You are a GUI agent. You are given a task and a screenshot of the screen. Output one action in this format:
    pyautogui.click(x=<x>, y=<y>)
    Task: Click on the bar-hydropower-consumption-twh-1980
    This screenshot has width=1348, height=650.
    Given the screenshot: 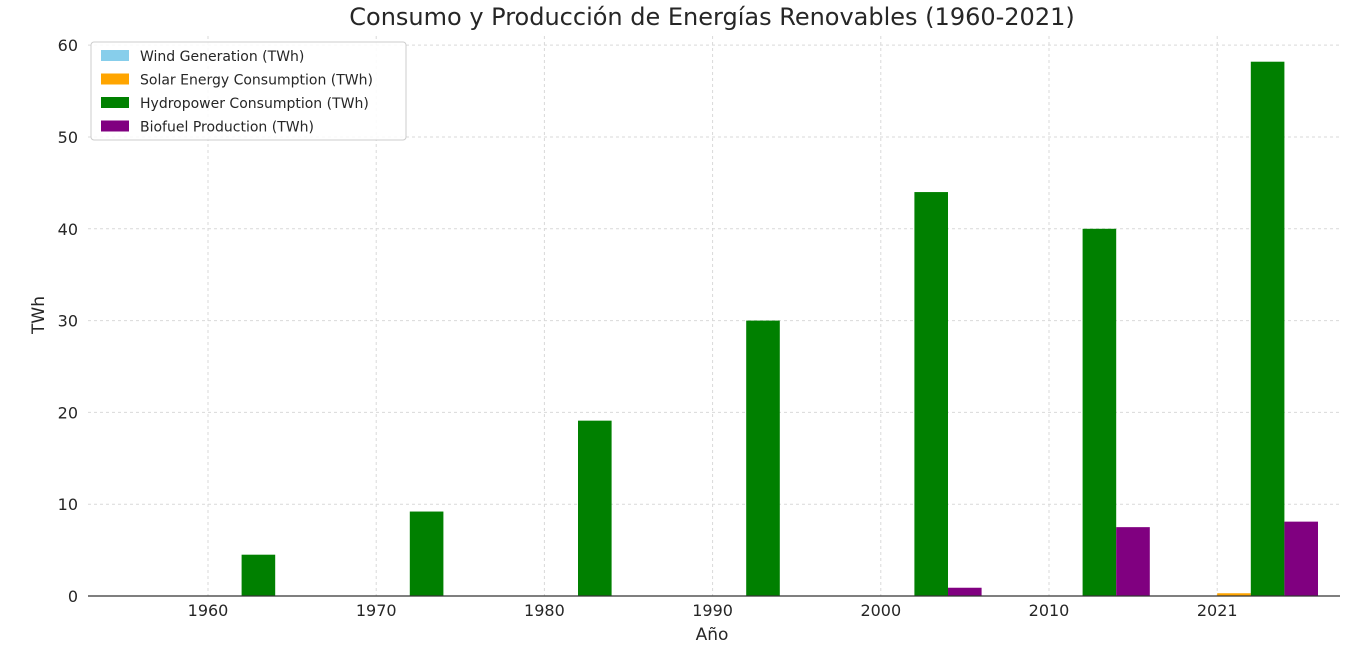 What is the action you would take?
    pyautogui.click(x=595, y=508)
    